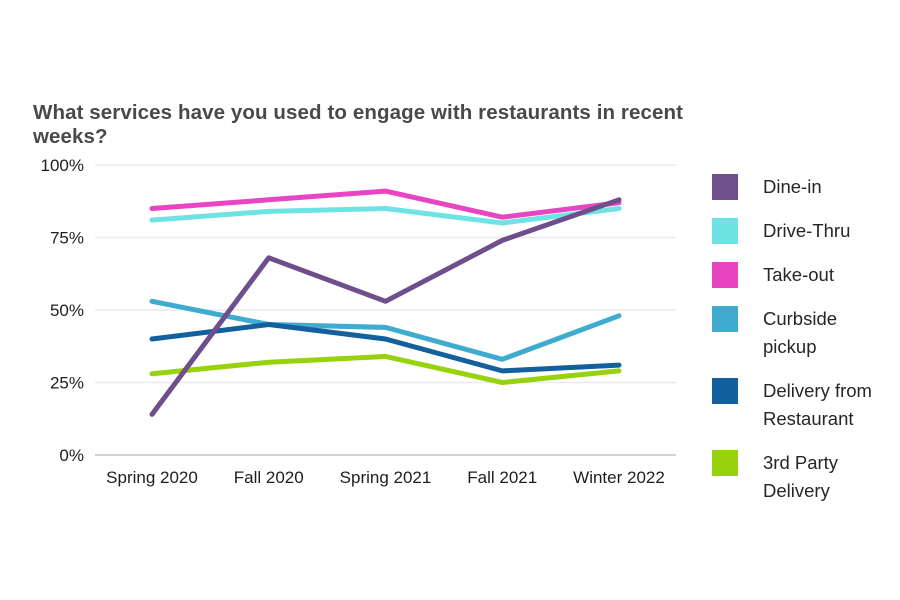 This screenshot has height=600, width=900. Describe the element at coordinates (817, 404) in the screenshot. I see `legend-label: Delivery from Restaurant` at that location.